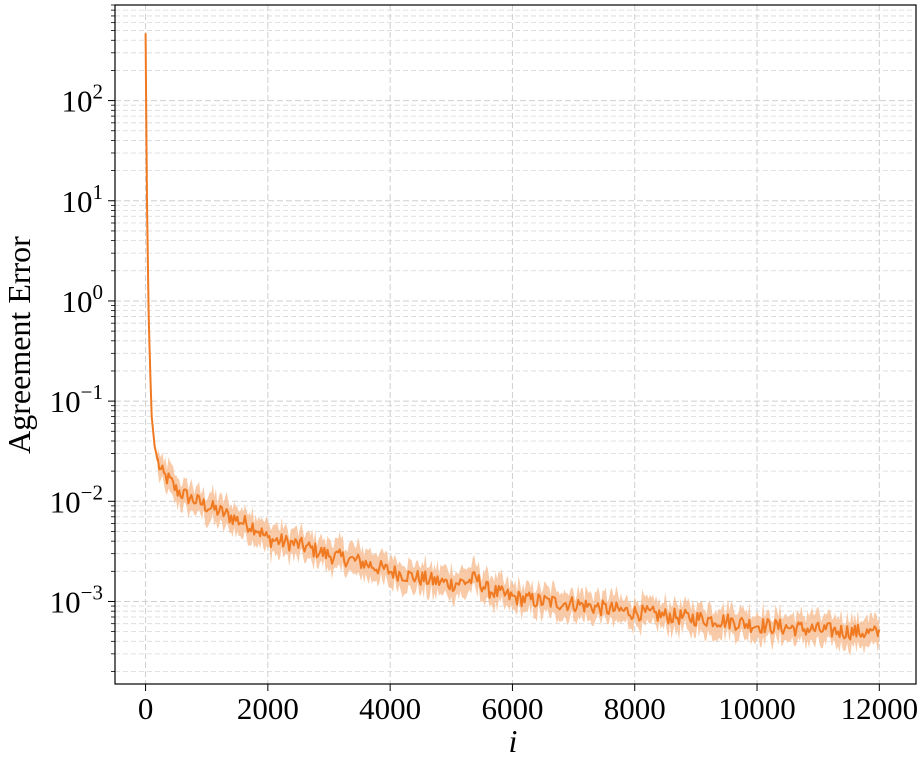  I want to click on x-tick-label: 6000, so click(512, 708).